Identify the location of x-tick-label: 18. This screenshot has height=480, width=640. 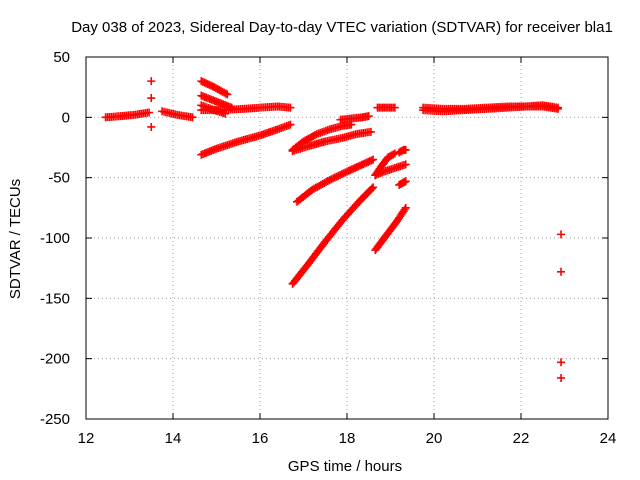
(347, 438).